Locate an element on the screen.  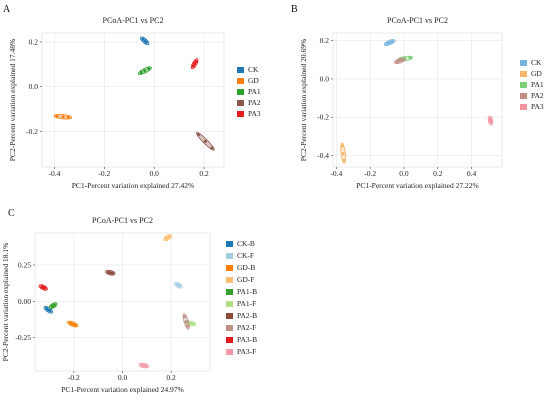
data-point-pa1-b is located at coordinates (54, 305).